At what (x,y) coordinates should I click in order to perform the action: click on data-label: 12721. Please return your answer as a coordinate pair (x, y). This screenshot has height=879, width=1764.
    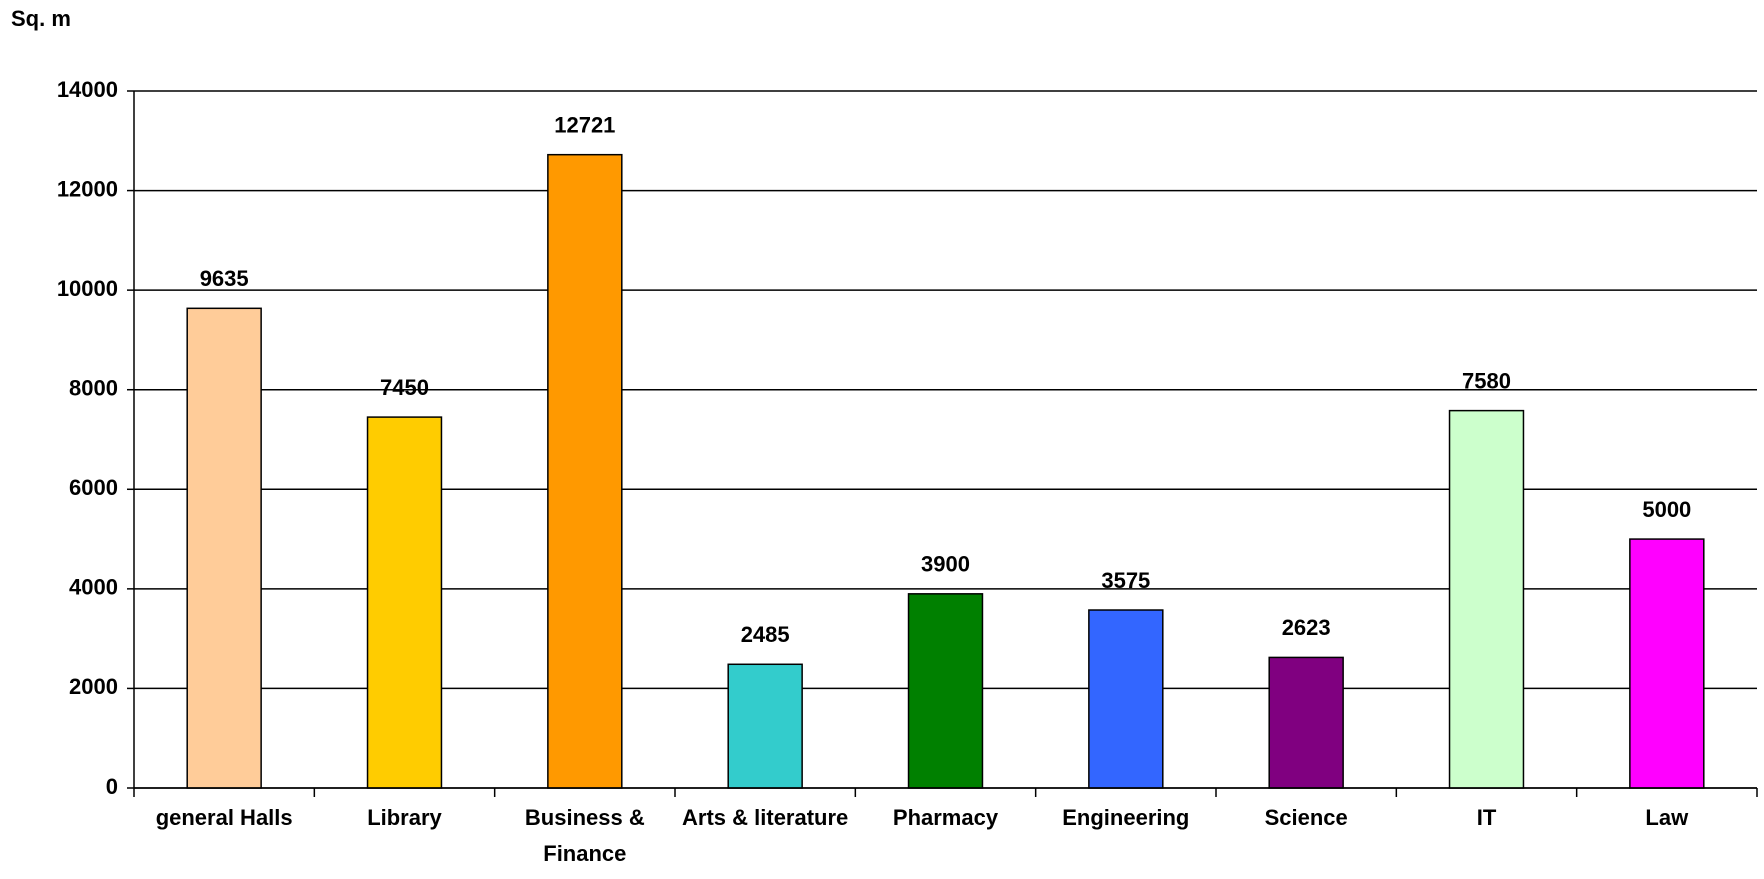
    Looking at the image, I should click on (584, 124).